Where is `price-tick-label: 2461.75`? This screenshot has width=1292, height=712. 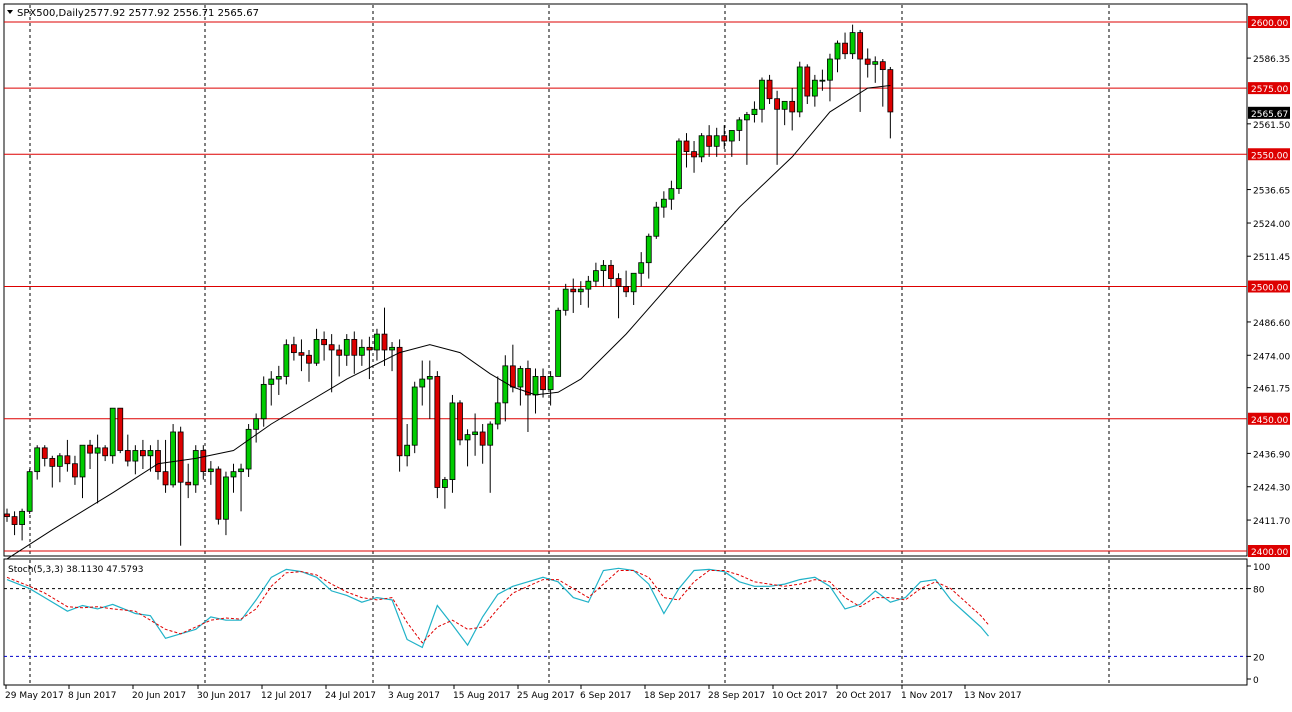
price-tick-label: 2461.75 is located at coordinates (1271, 390).